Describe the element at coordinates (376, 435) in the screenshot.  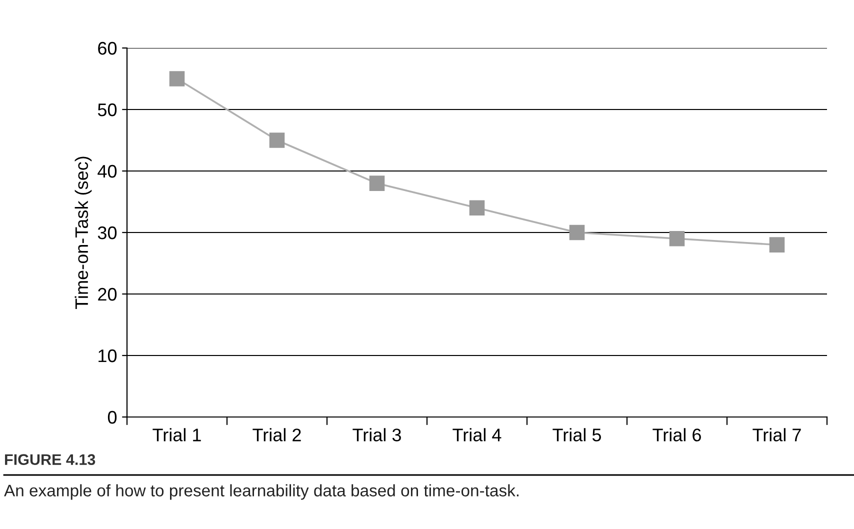
I see `x-tick-label: Trial 3` at that location.